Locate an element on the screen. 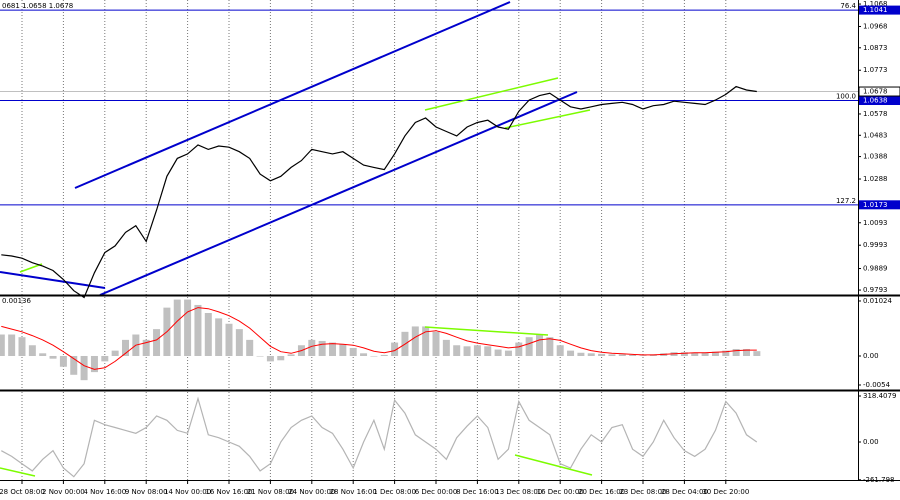  y-tick-label: 1.0483 is located at coordinates (875, 135).